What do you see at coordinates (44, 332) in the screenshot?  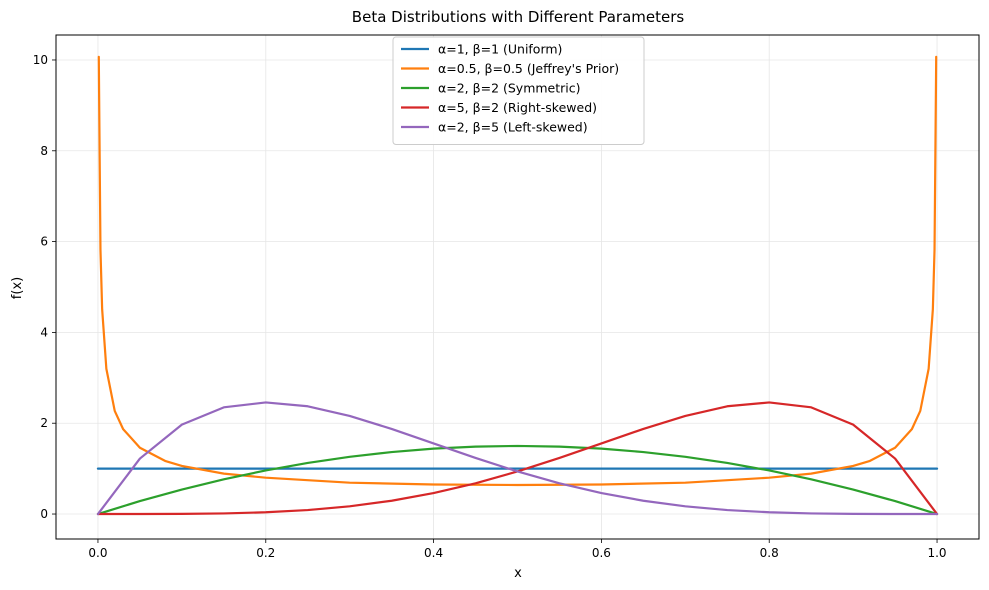 I see `y-tick-label: 4` at bounding box center [44, 332].